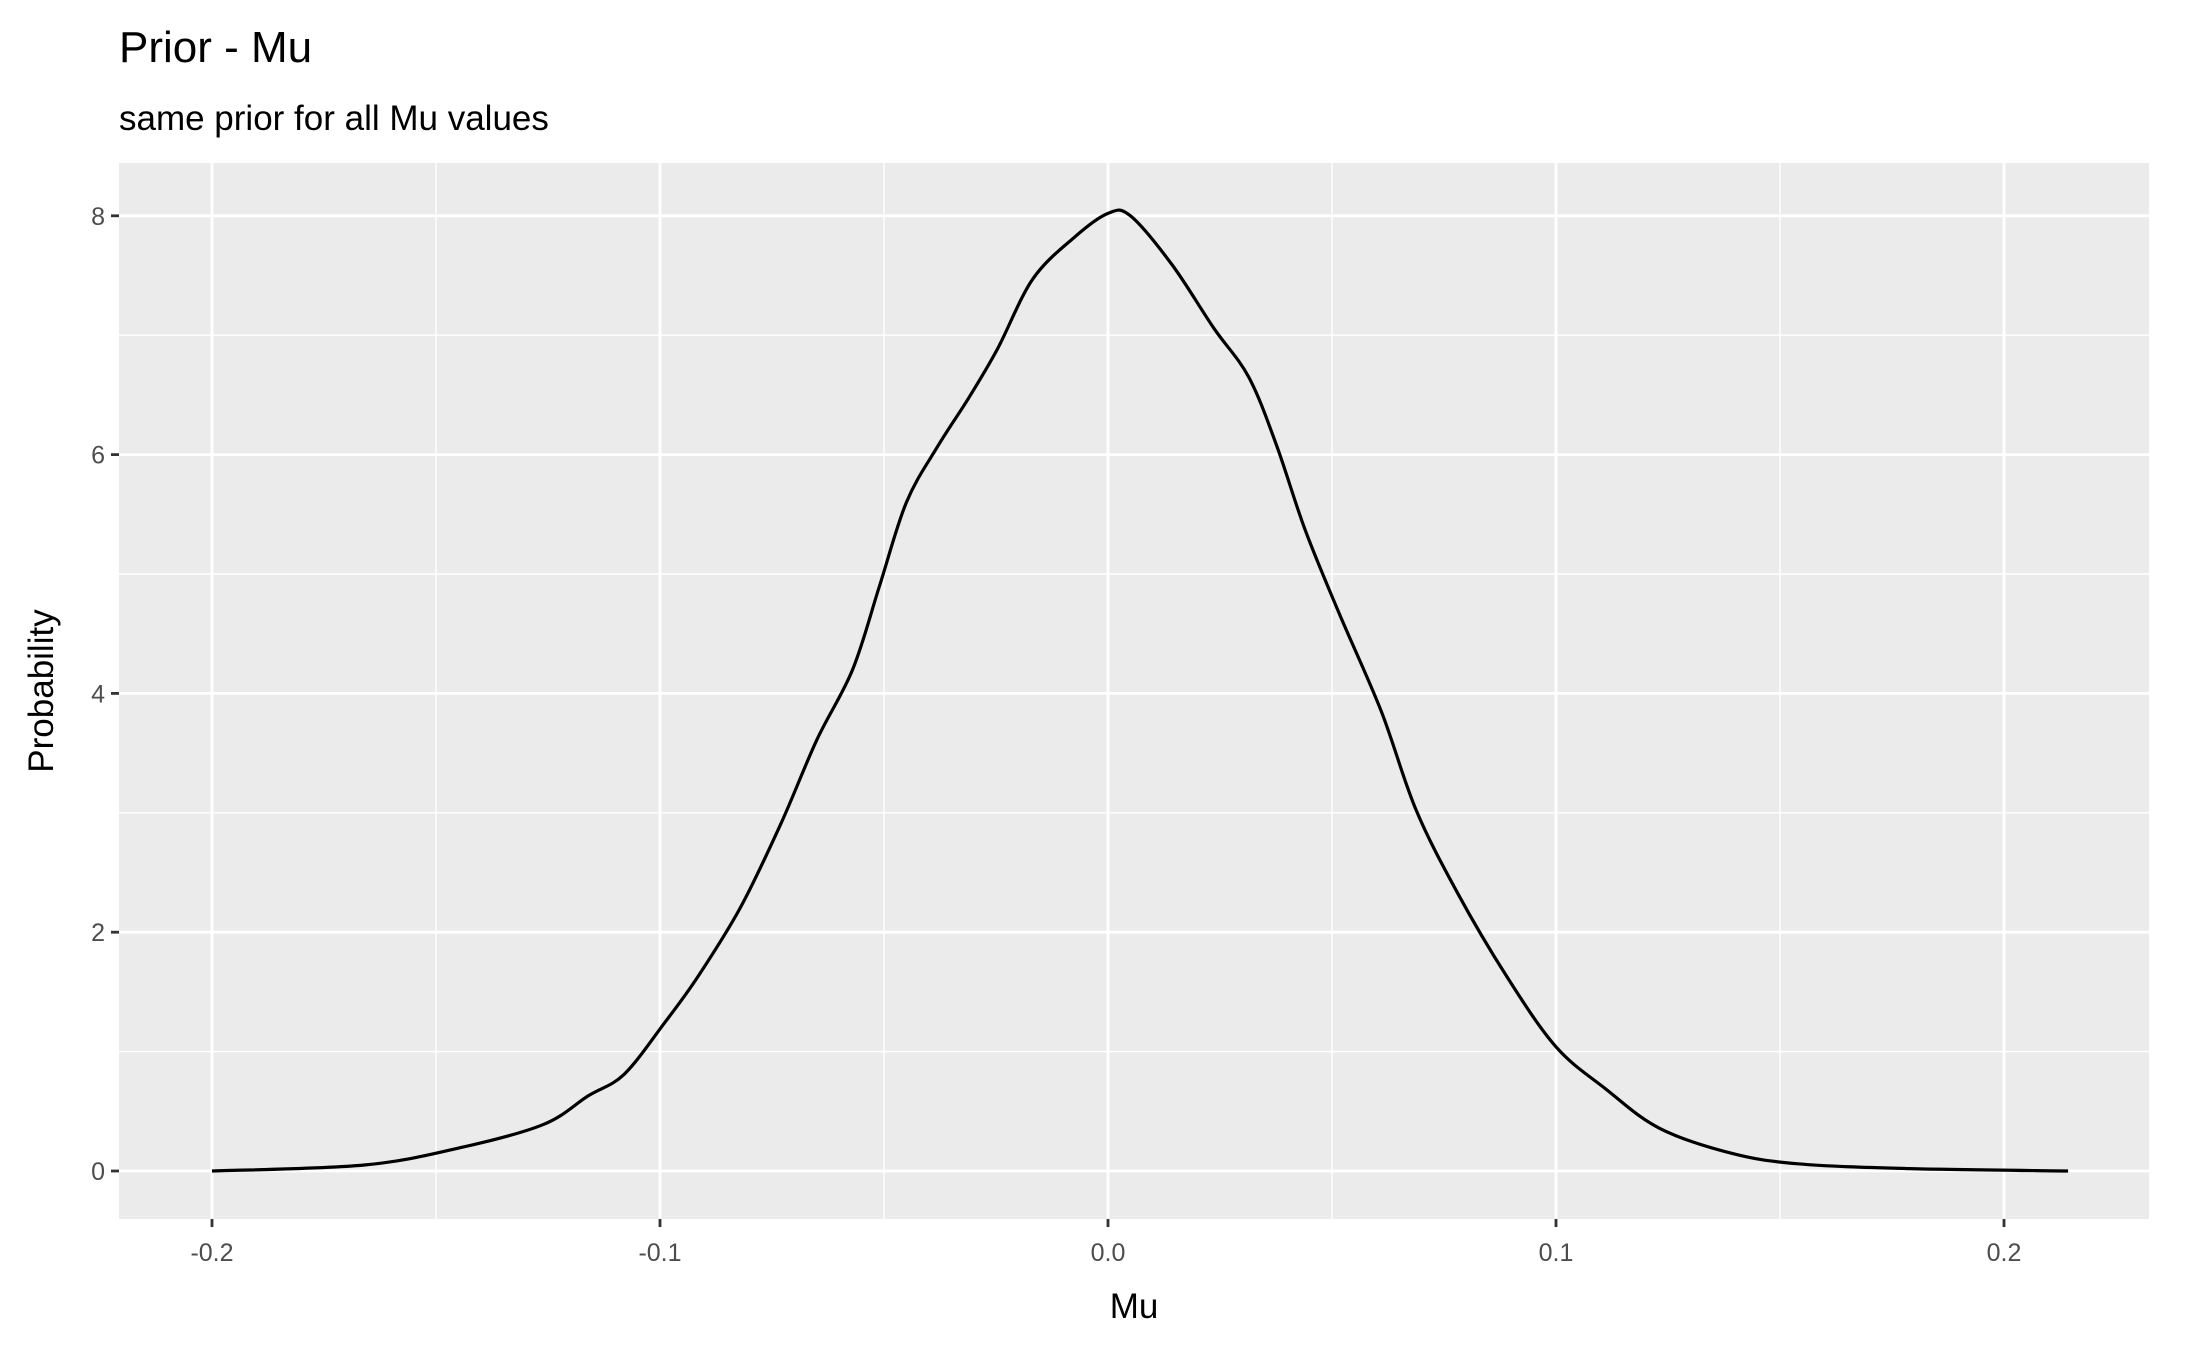  What do you see at coordinates (334, 118) in the screenshot?
I see `chart-subtitle: same prior for all Mu values` at bounding box center [334, 118].